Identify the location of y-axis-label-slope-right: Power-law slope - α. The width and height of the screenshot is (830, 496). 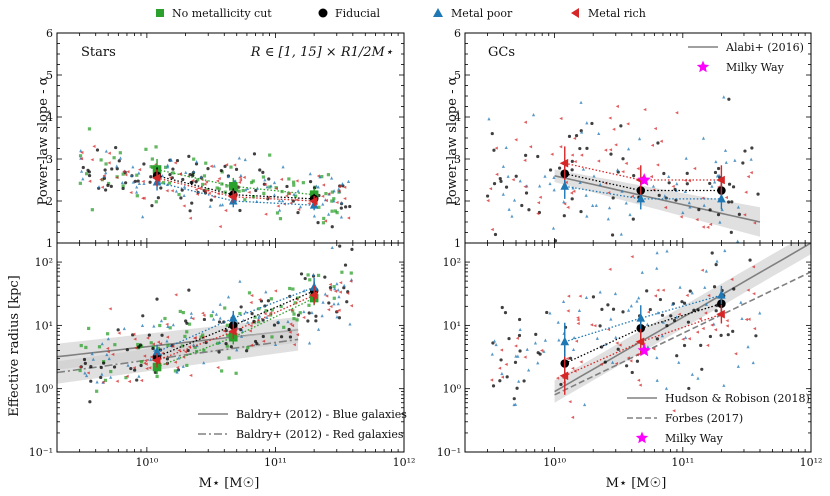
(452, 140).